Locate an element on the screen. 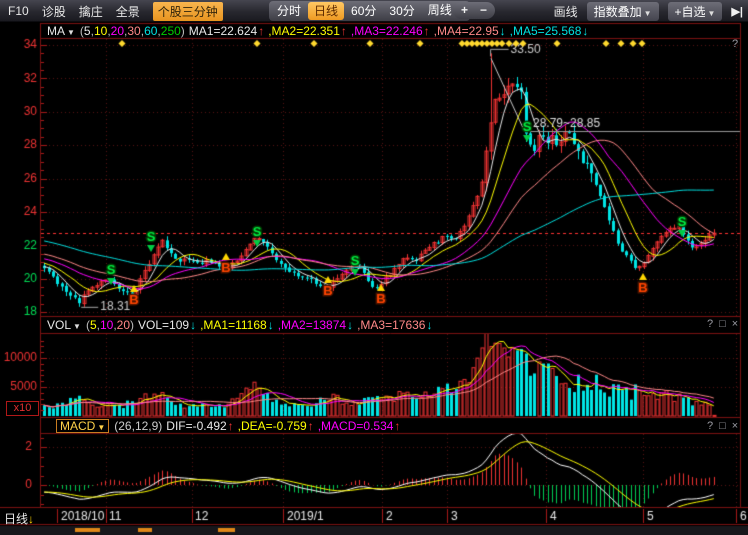  ma-indicator-dropdown: MA ▼ is located at coordinates (61, 31).